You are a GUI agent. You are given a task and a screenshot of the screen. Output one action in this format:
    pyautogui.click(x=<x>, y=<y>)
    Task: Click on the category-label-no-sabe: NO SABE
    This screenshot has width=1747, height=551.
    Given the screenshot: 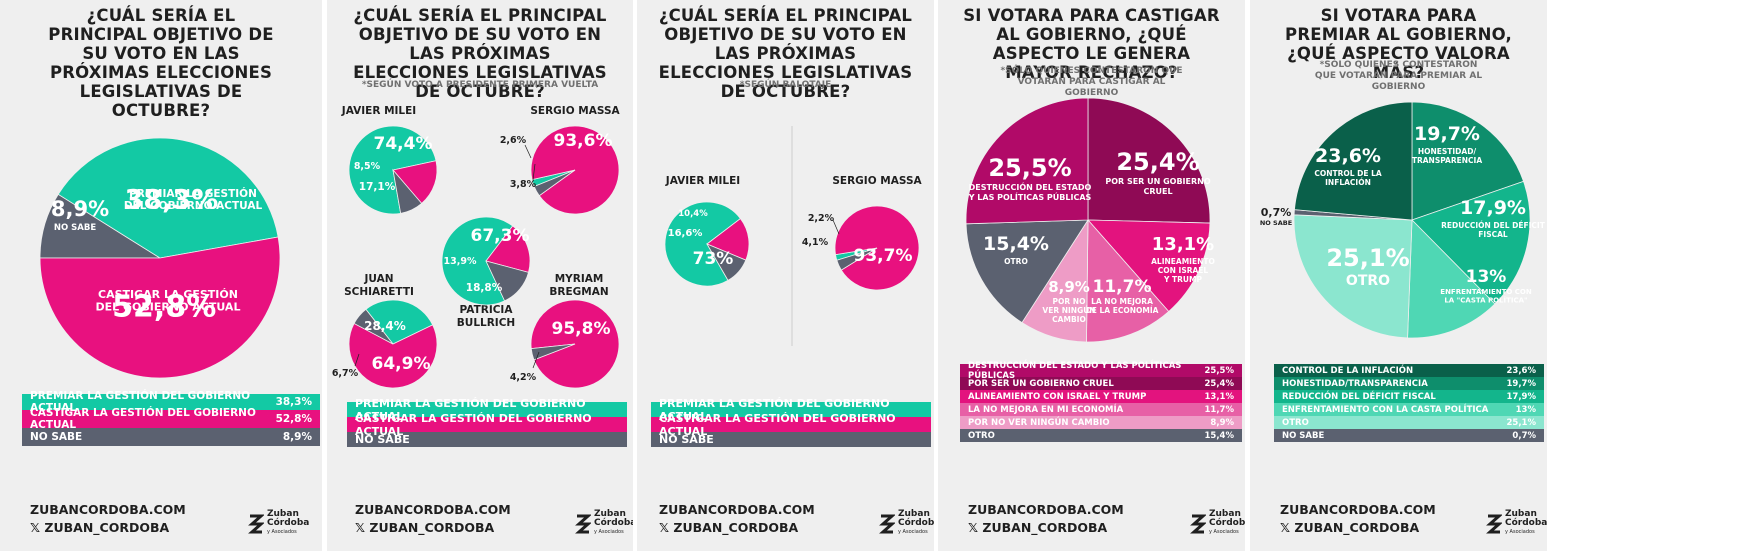 What is the action you would take?
    pyautogui.click(x=75, y=228)
    